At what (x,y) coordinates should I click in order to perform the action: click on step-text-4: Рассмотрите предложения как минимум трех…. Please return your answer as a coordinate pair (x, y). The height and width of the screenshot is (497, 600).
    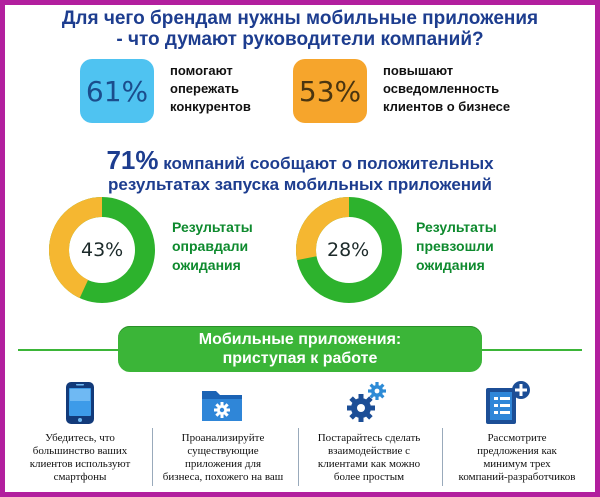
    Looking at the image, I should click on (517, 458).